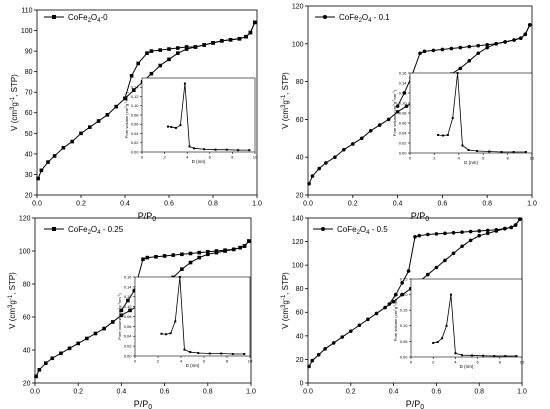 This screenshot has height=409, width=550. I want to click on y-tick-label: 80, so click(29, 72).